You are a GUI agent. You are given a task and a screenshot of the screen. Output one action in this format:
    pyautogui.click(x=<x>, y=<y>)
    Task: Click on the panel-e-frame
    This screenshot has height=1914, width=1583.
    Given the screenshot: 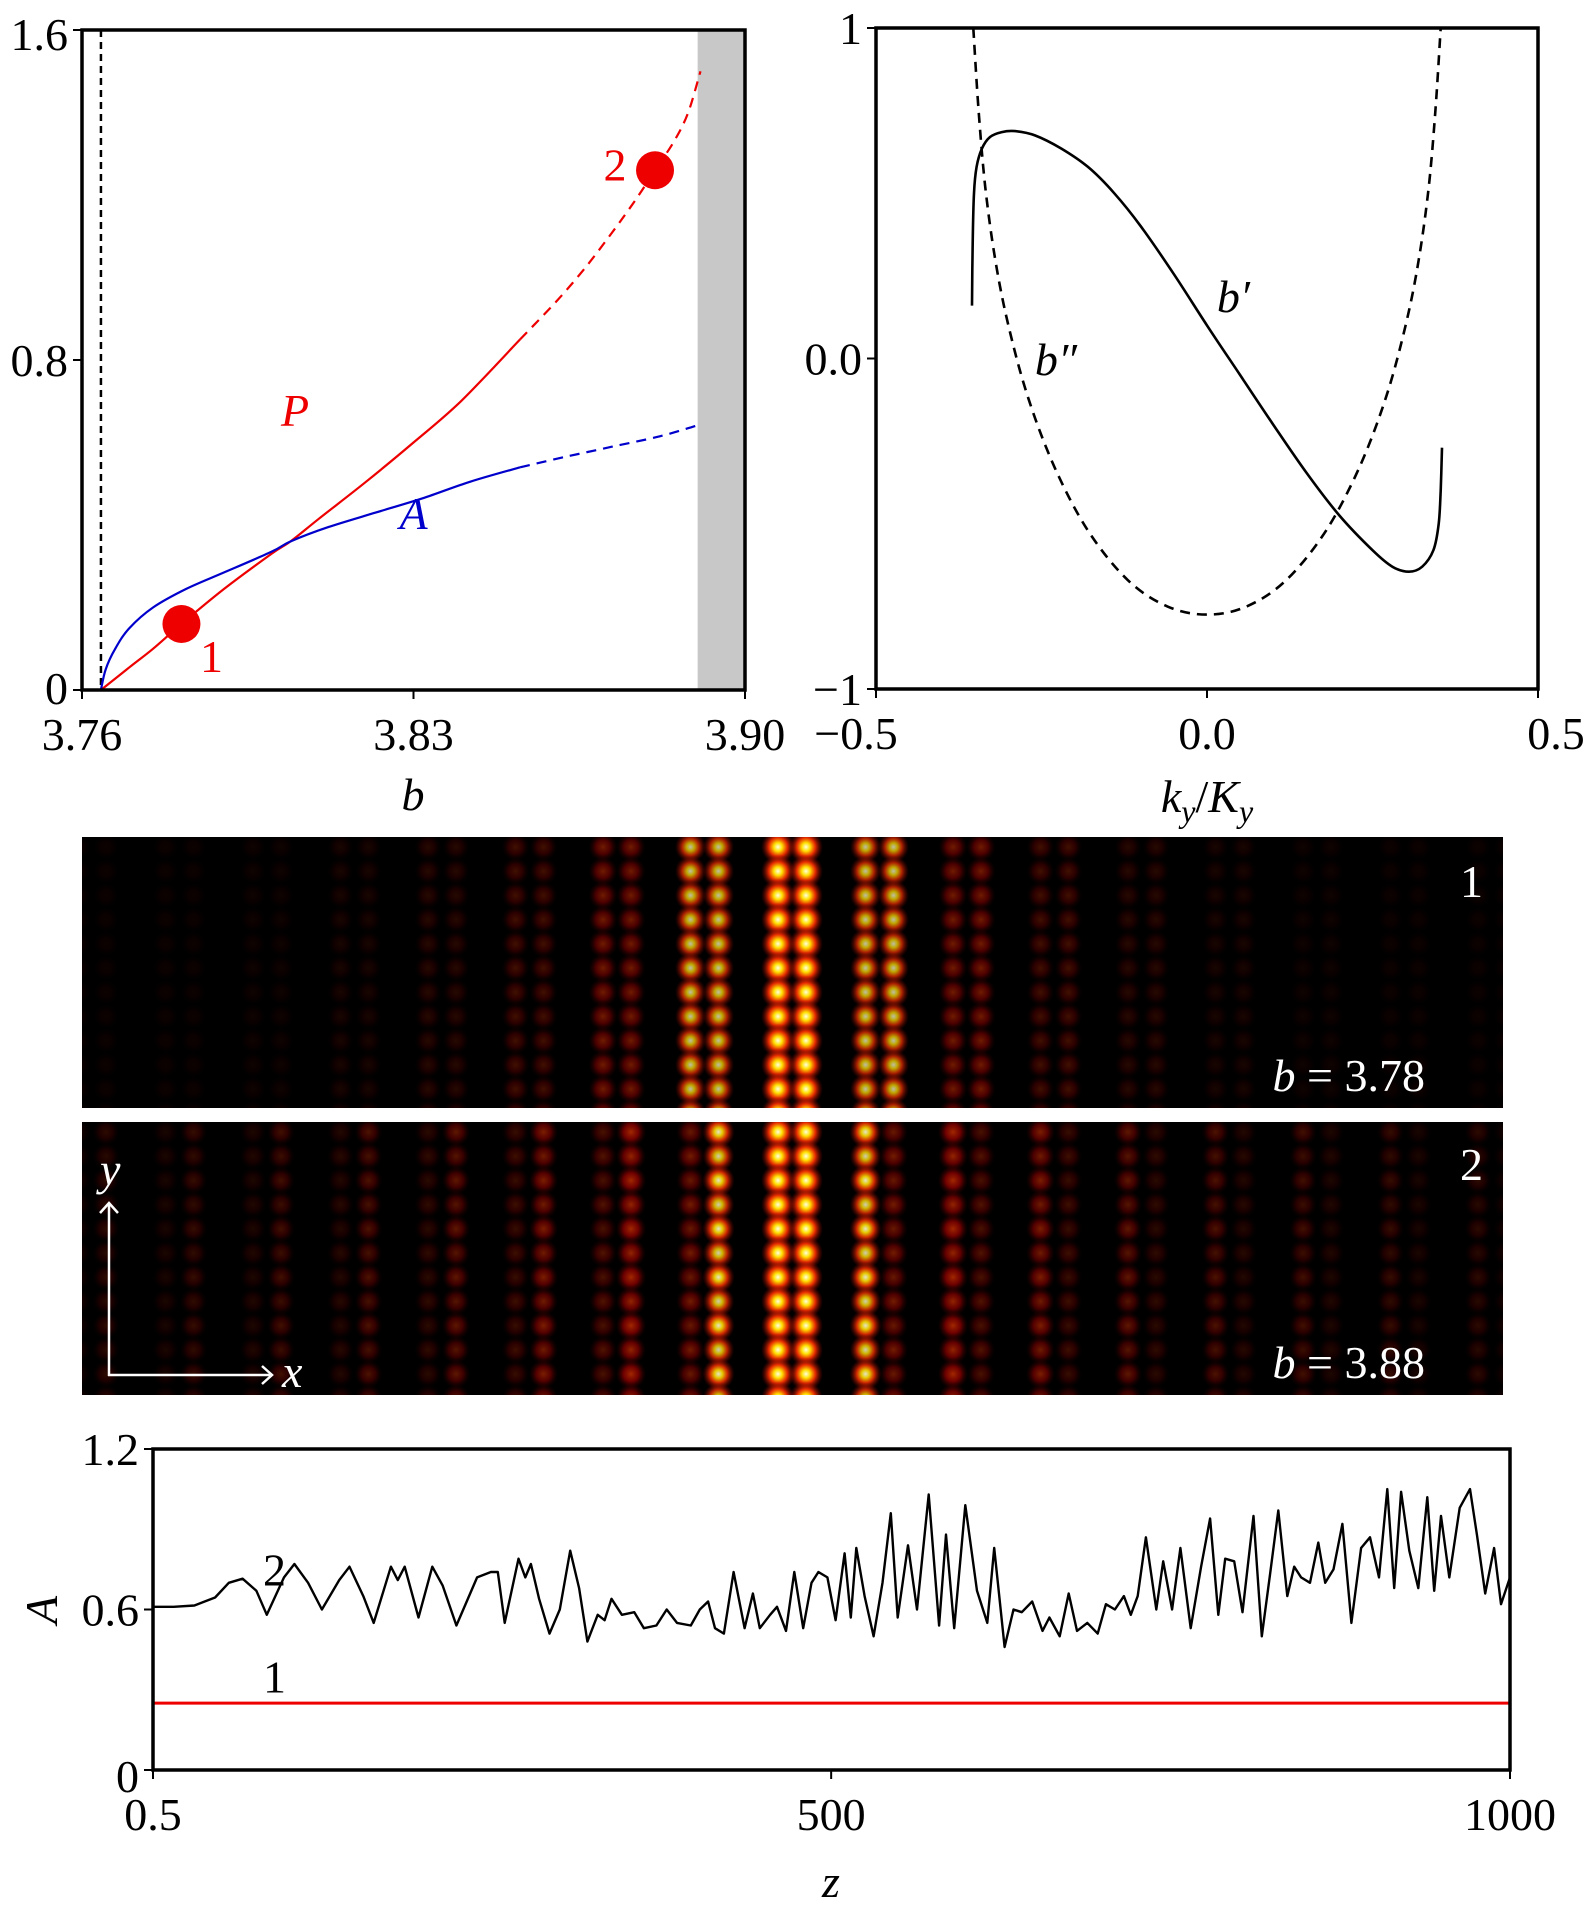 What is the action you would take?
    pyautogui.click(x=831, y=1609)
    